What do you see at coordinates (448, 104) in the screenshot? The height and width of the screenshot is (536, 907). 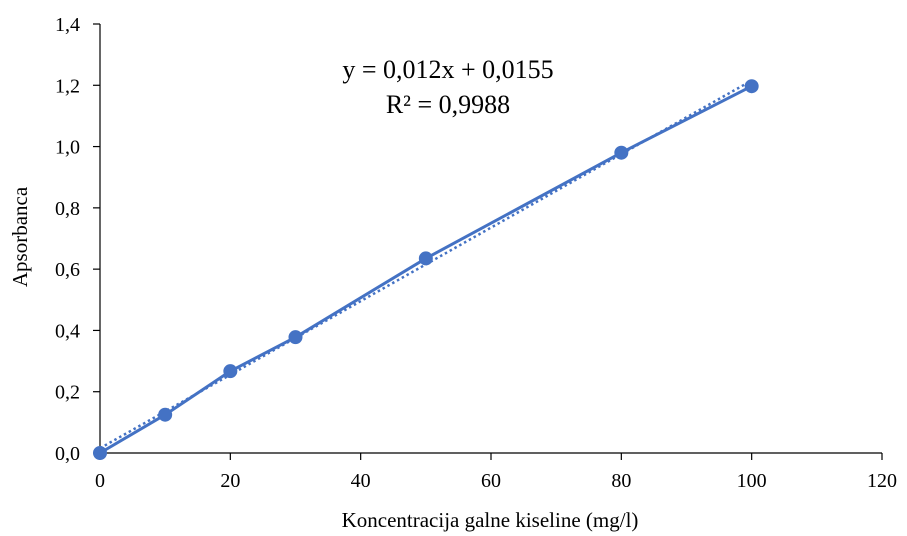 I see `r-squared-label: R² = 0,9988` at bounding box center [448, 104].